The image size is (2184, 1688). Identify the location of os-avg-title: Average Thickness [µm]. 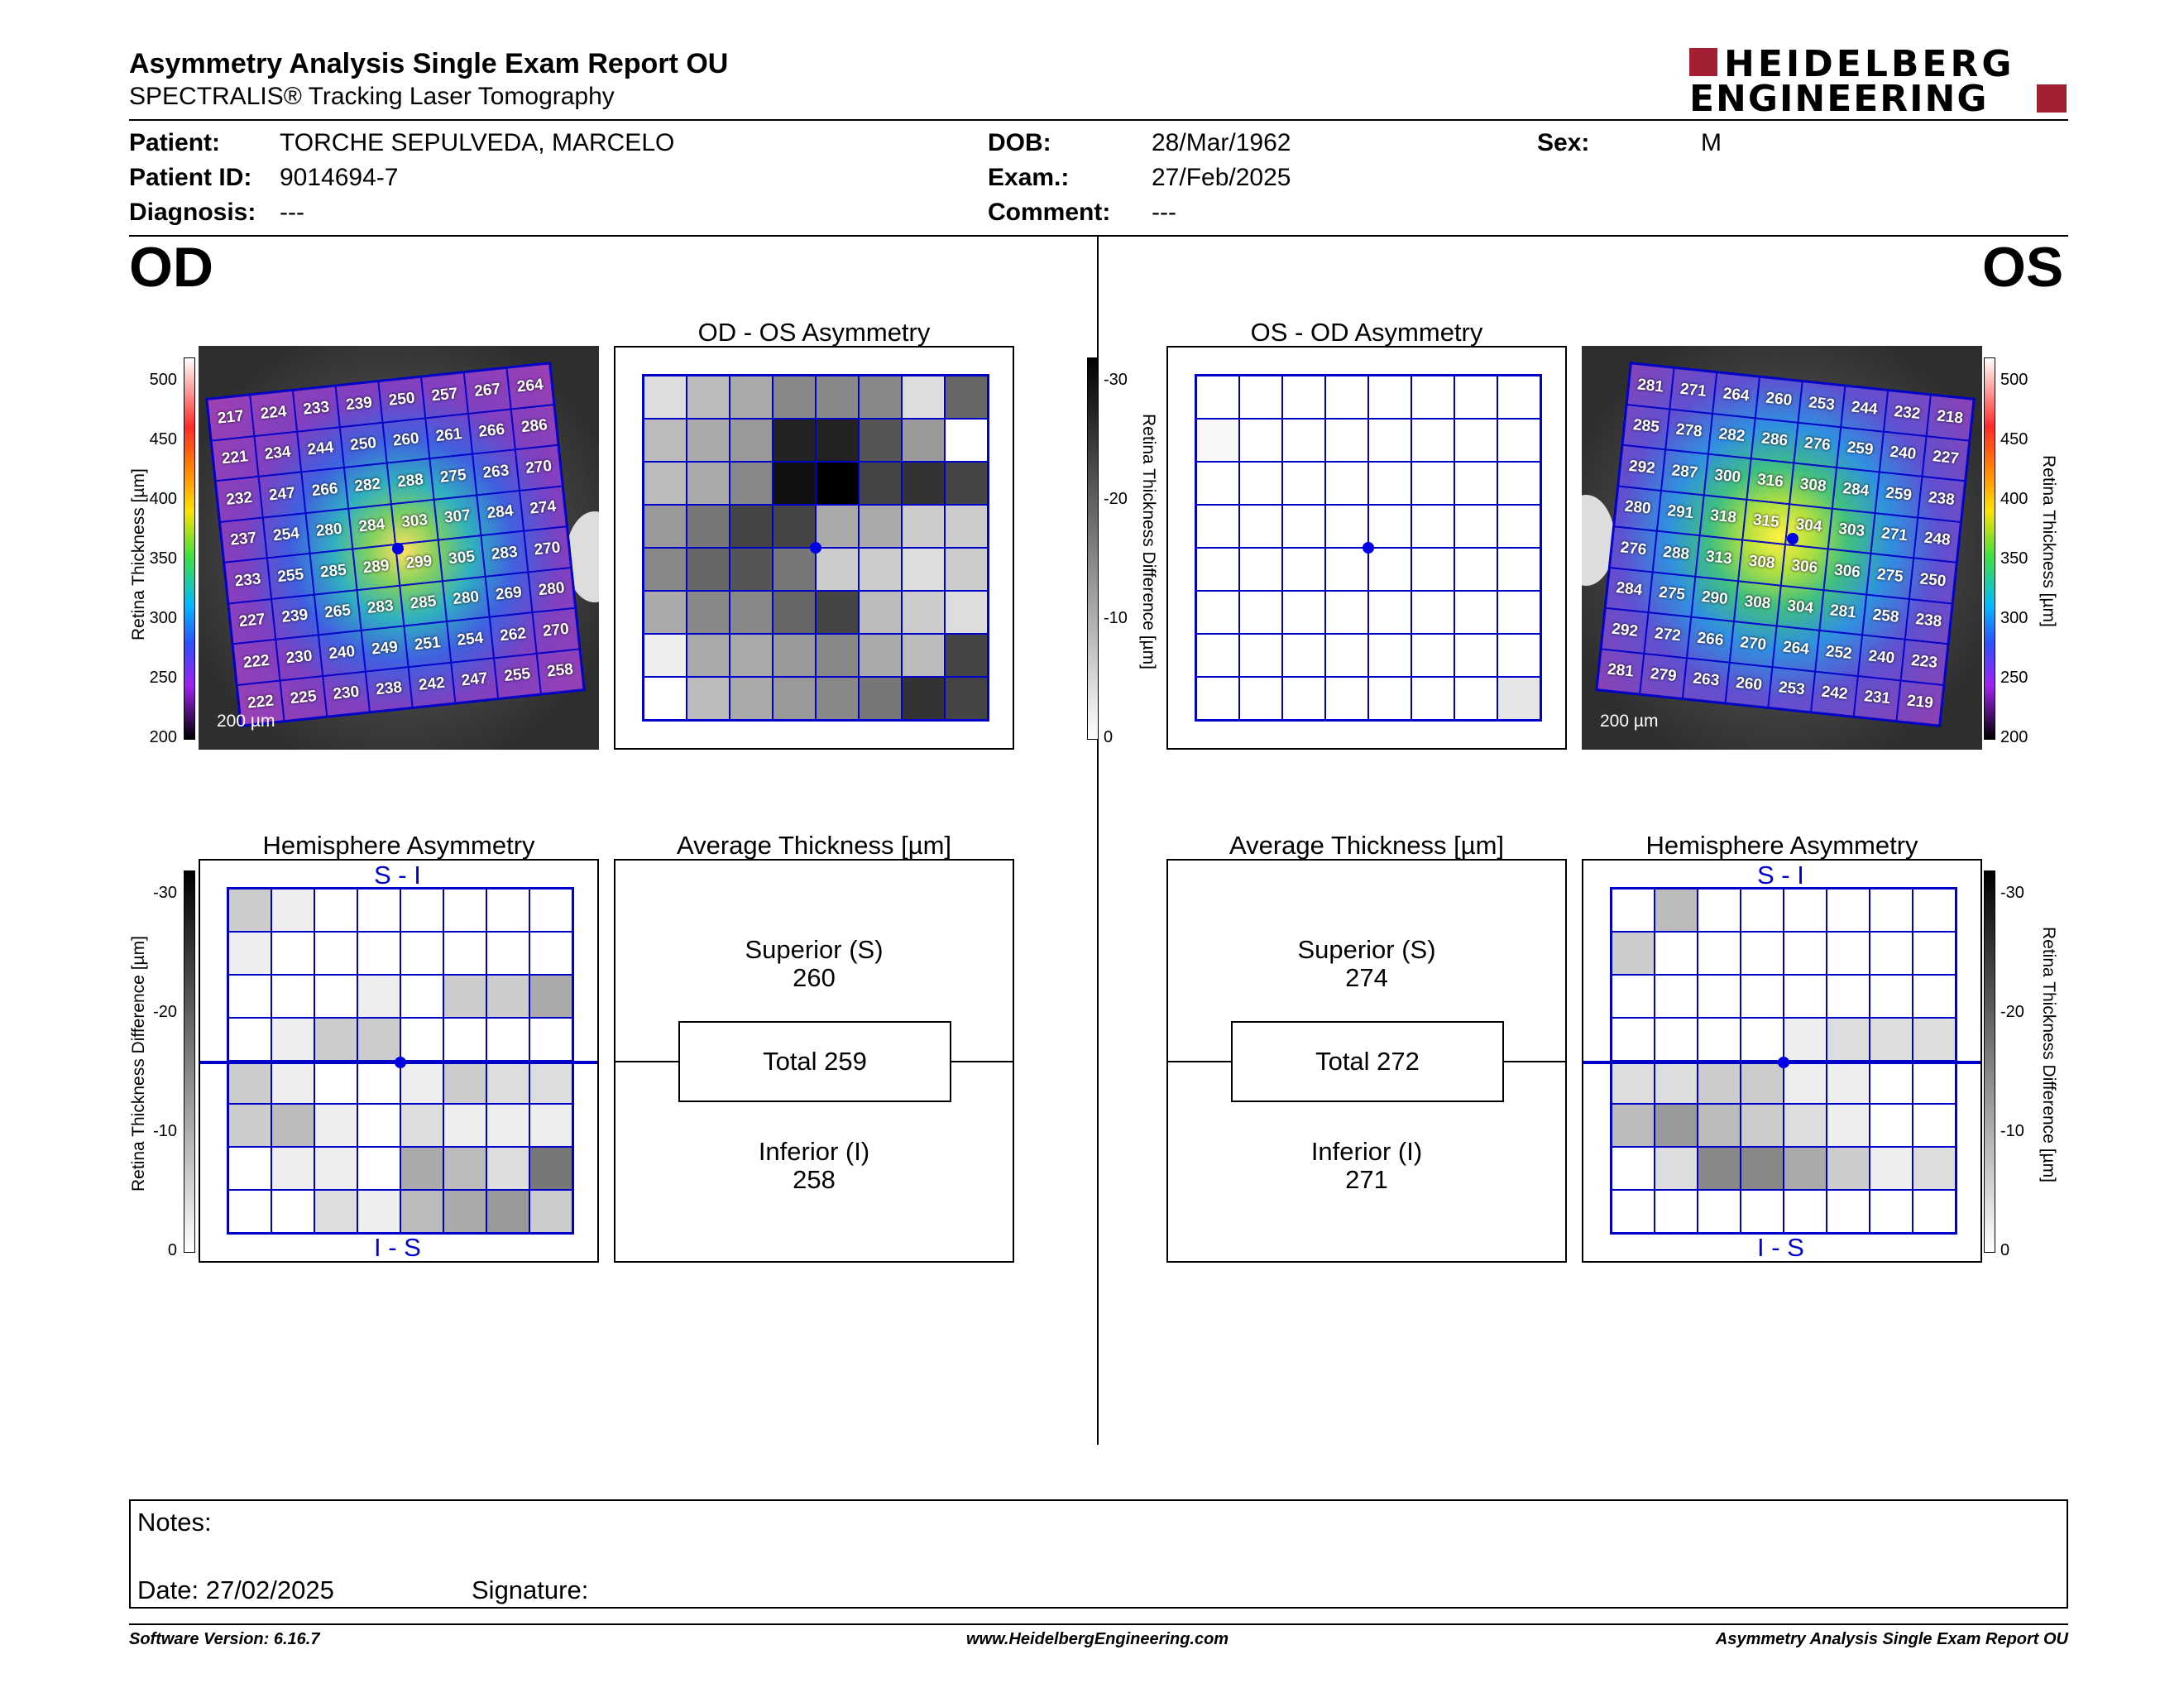
(1366, 845).